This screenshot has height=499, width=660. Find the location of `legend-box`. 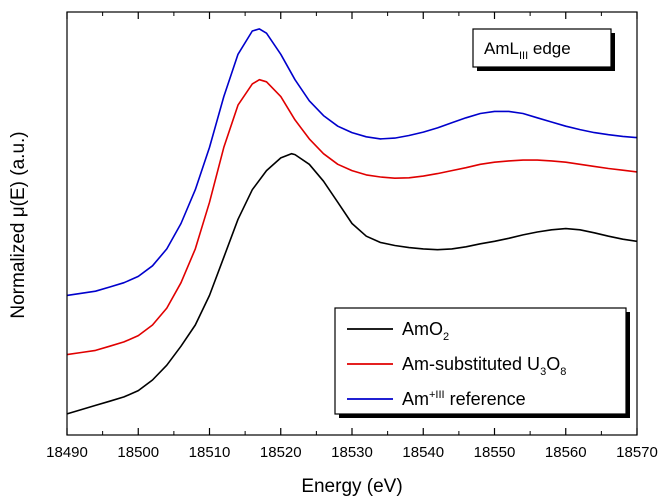

legend-box is located at coordinates (480, 361).